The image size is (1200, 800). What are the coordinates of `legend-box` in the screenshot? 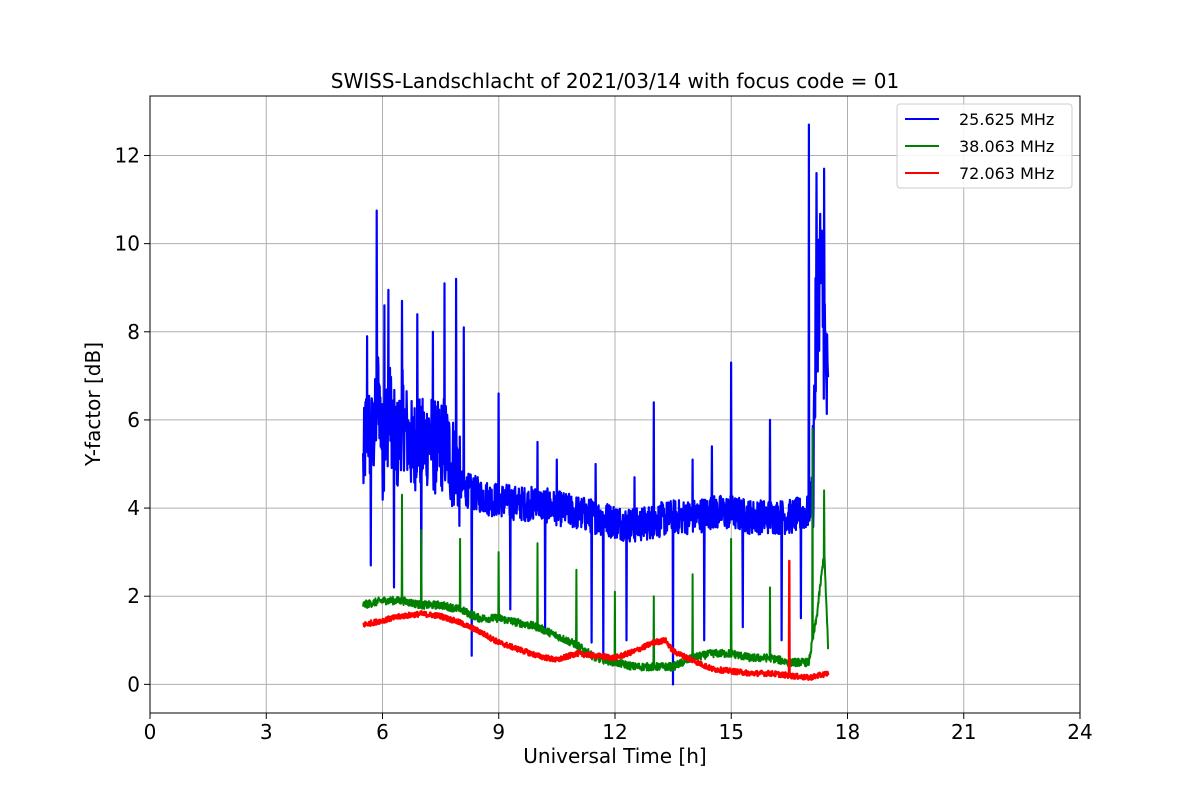 It's located at (984, 146).